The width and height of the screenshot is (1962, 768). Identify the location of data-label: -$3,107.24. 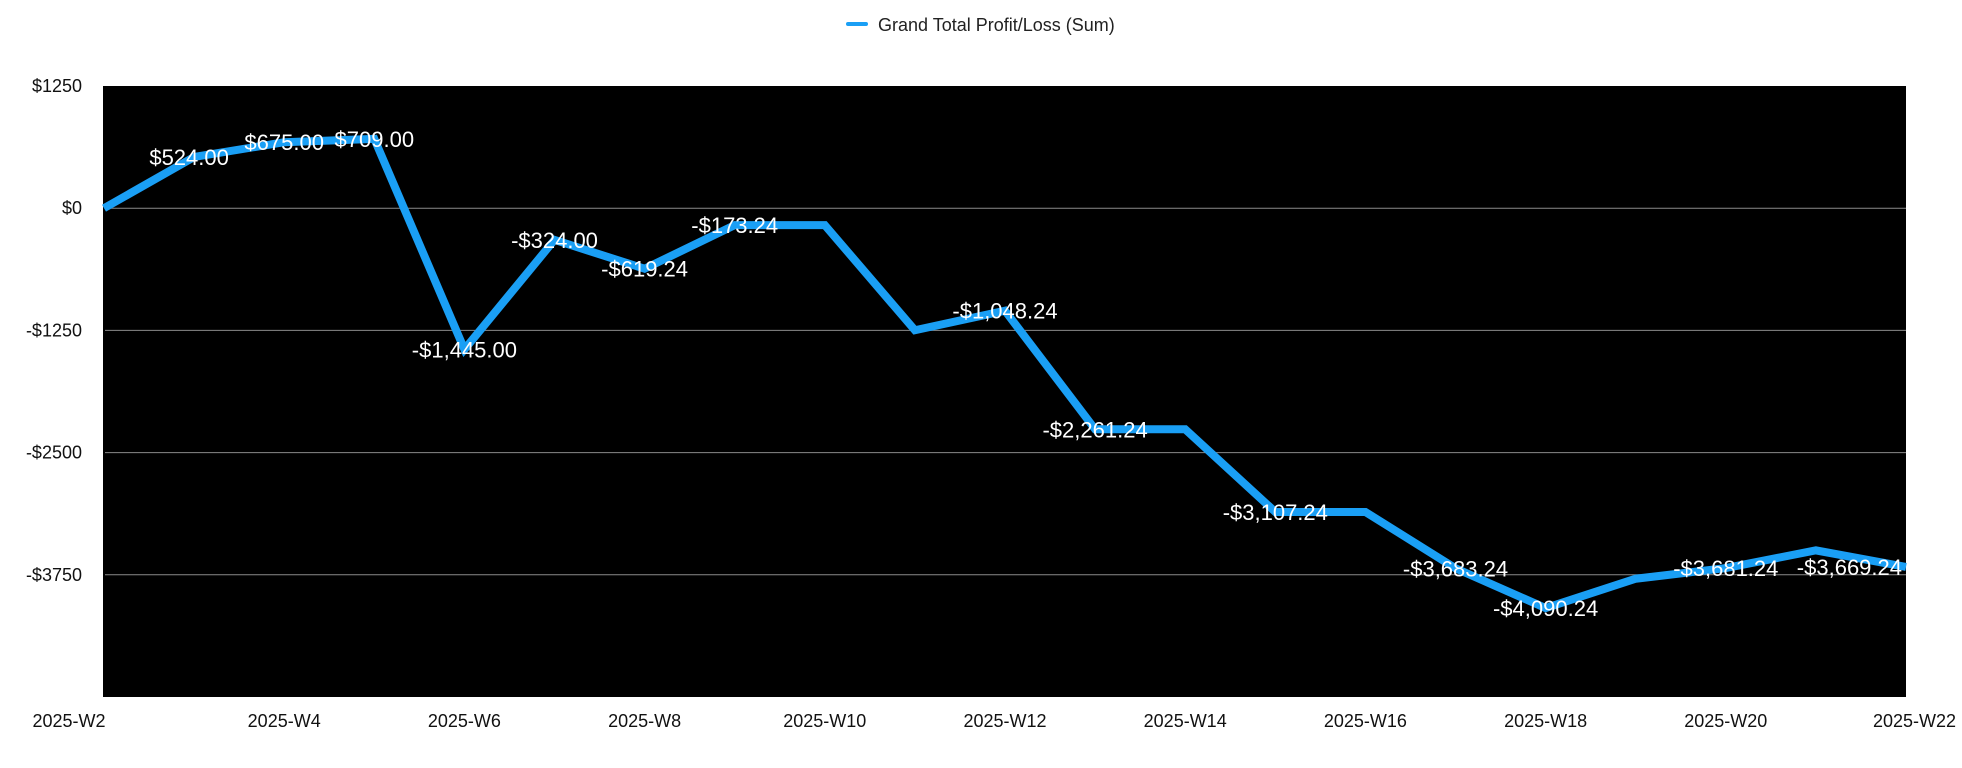
(1275, 512).